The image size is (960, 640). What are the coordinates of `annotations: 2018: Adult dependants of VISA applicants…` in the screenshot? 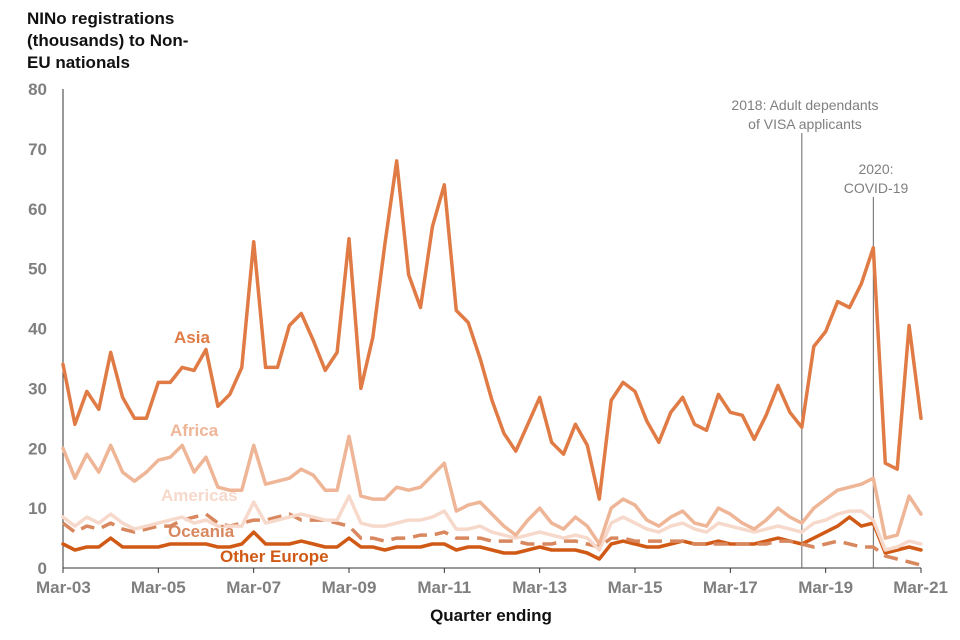 It's located at (819, 332).